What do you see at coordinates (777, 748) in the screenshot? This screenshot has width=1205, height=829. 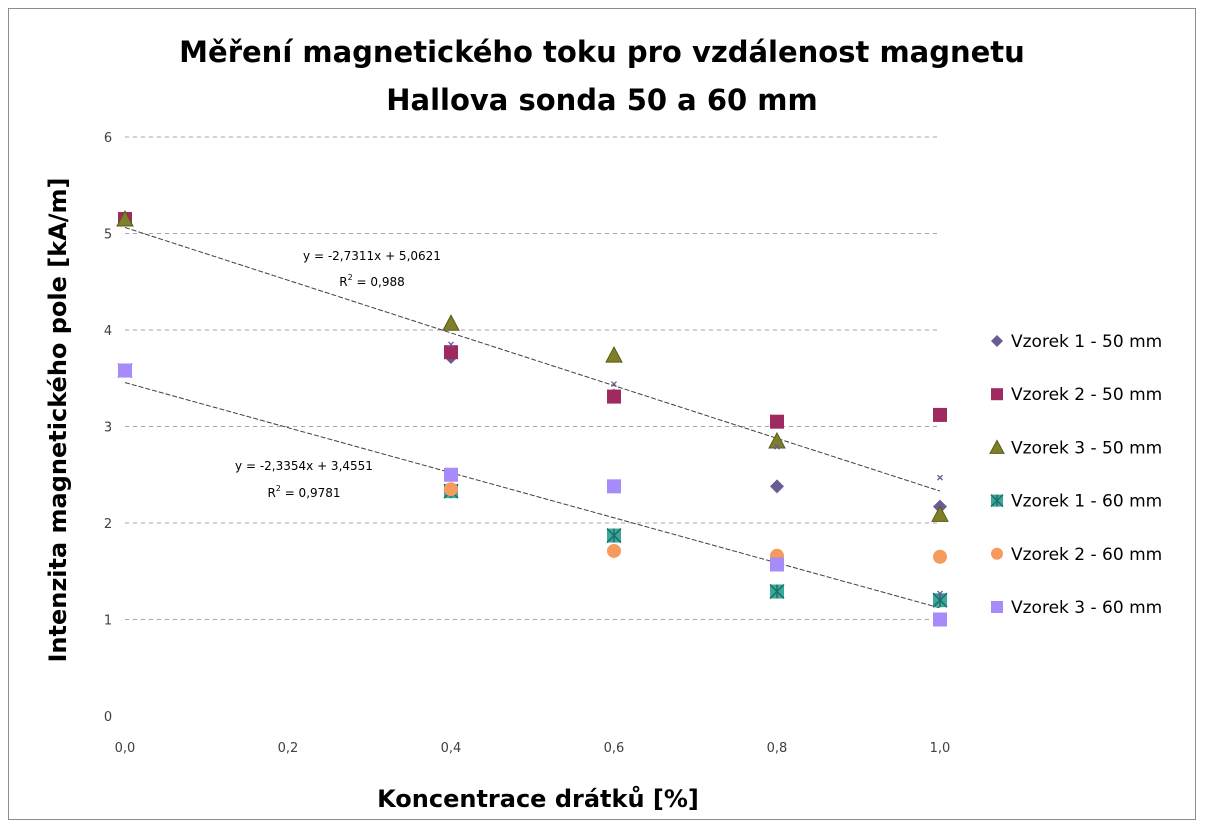 I see `x-tick-label: 0,8` at bounding box center [777, 748].